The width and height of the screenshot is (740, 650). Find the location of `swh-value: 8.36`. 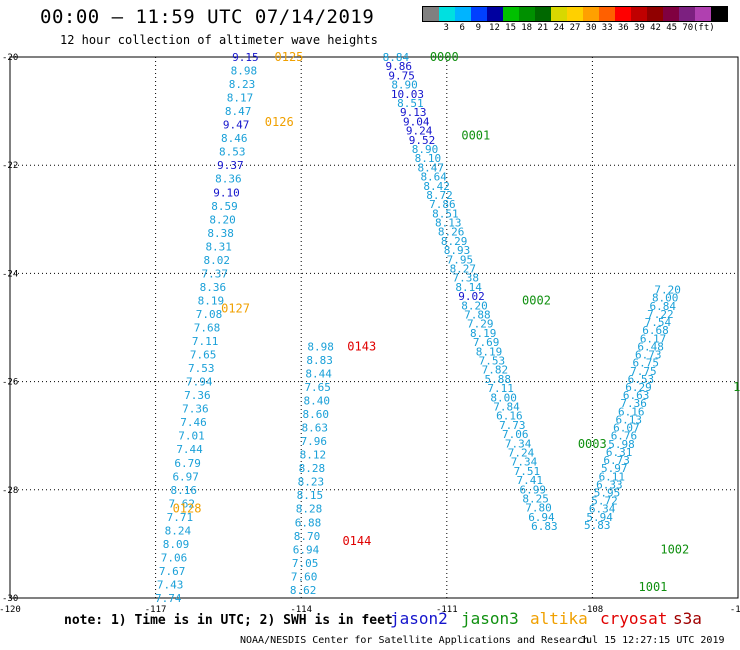

swh-value: 8.36 is located at coordinates (228, 179).